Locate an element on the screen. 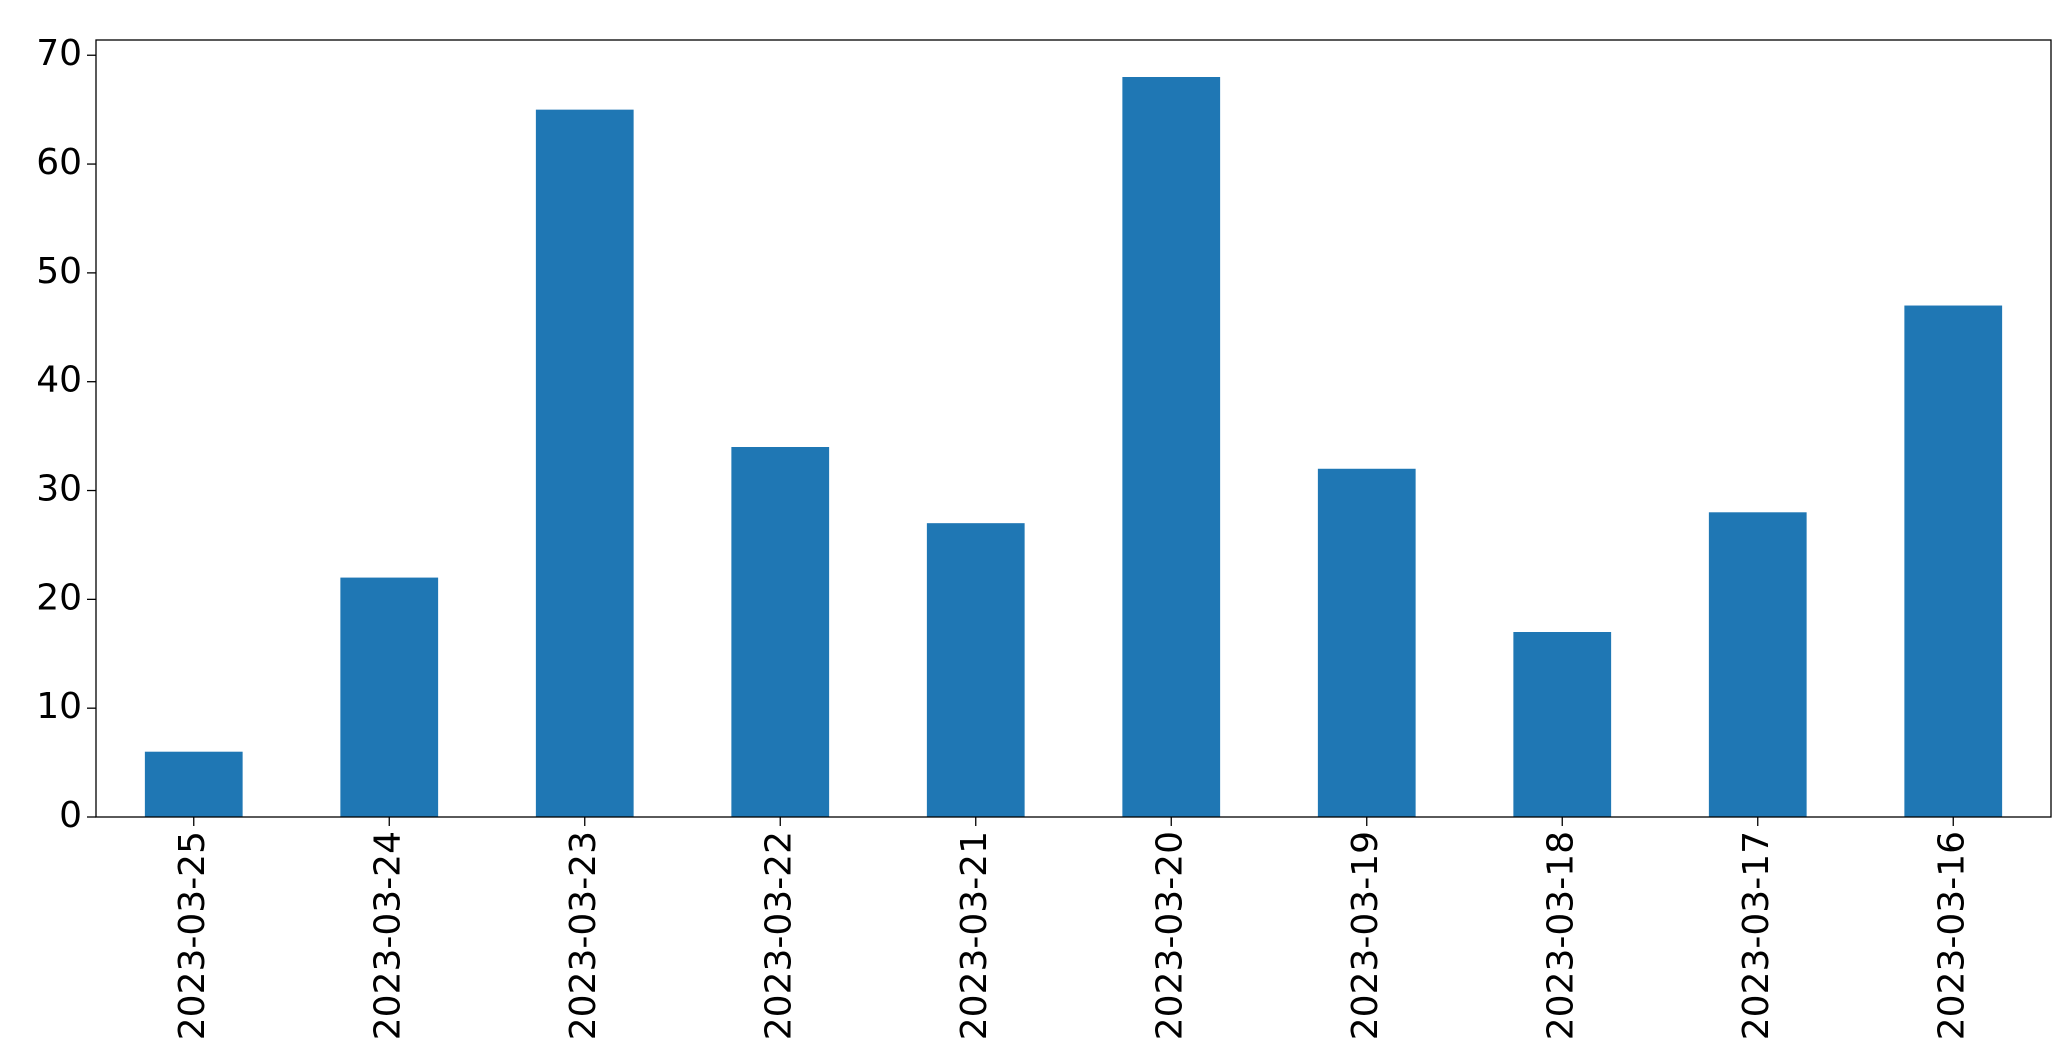  y-tick-label: 30 is located at coordinates (59, 489).